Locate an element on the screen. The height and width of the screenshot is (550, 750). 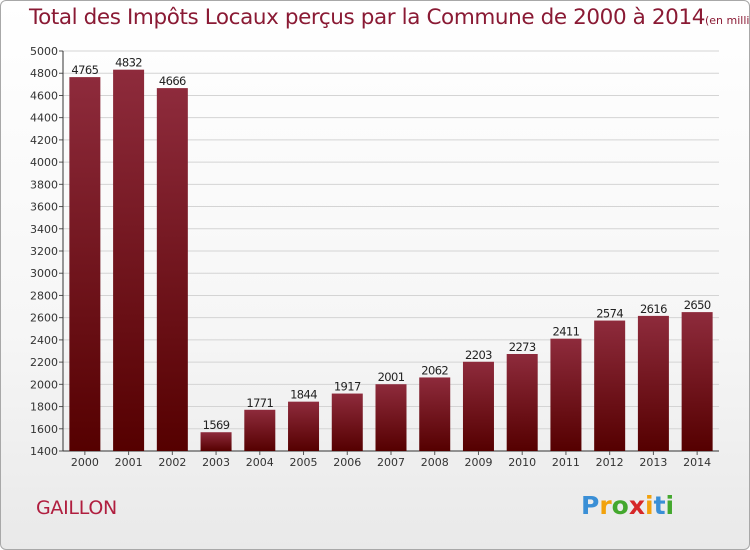
logo-letter: P is located at coordinates (590, 505).